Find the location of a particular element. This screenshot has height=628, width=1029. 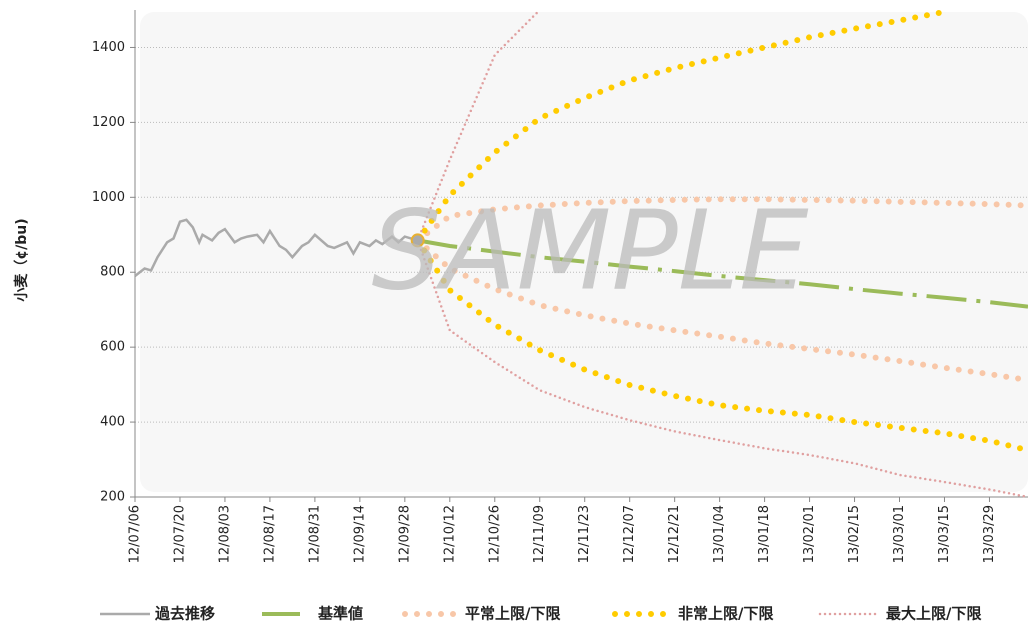

x-tick-label: 12/11/09 is located at coordinates (539, 534).